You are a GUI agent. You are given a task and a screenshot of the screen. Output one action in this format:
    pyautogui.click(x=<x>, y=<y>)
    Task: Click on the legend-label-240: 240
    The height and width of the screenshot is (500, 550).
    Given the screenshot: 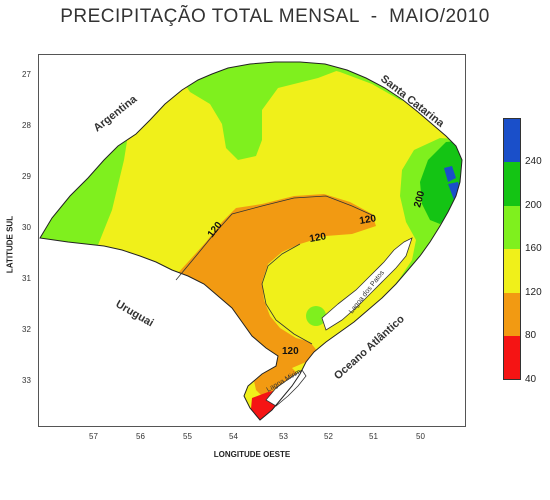 What is the action you would take?
    pyautogui.click(x=533, y=161)
    